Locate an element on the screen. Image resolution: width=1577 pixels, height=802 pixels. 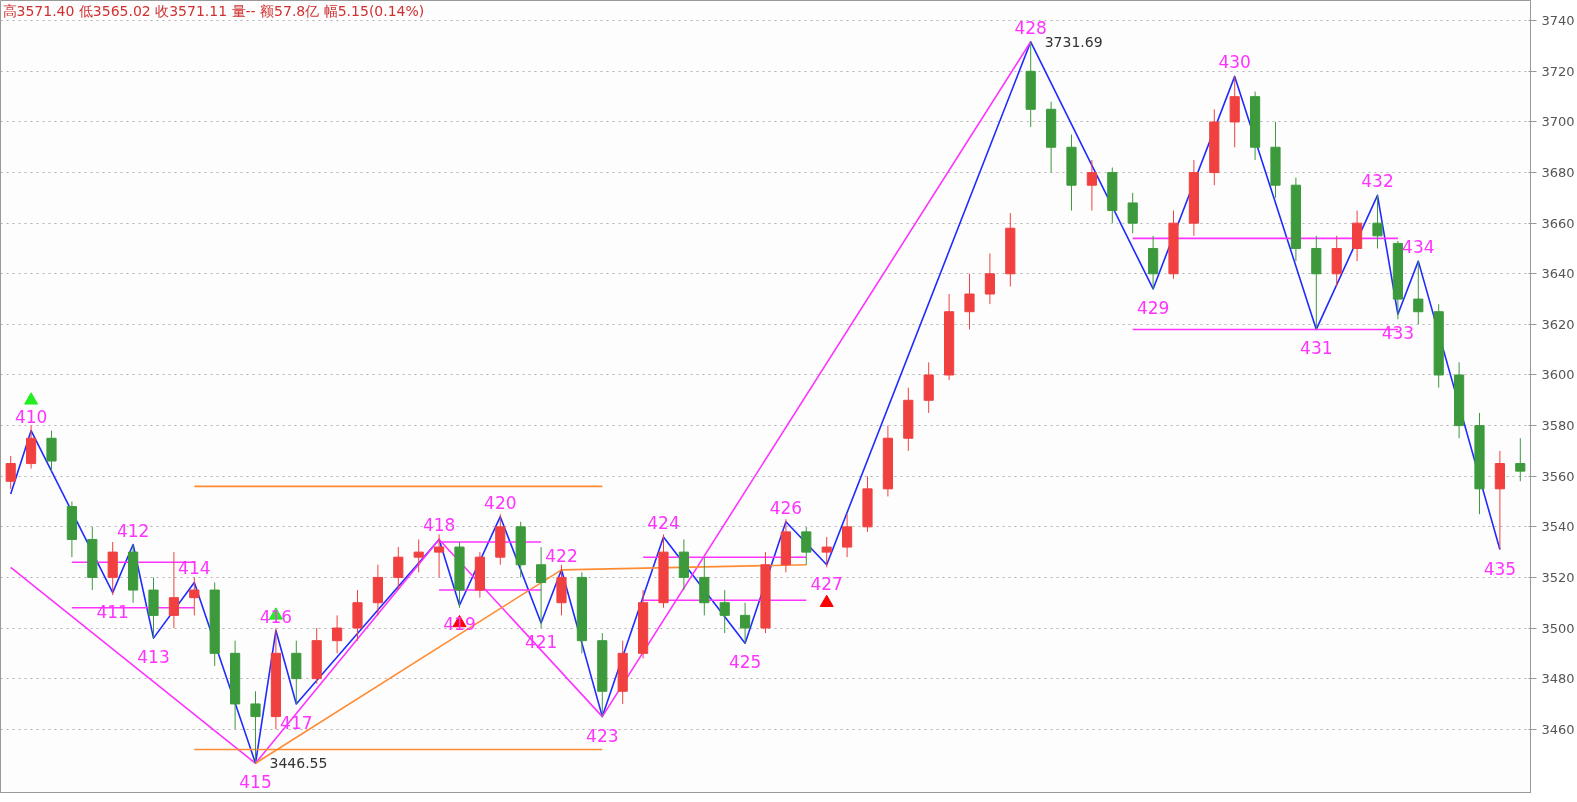
data-label: 3446.55 is located at coordinates (298, 763).